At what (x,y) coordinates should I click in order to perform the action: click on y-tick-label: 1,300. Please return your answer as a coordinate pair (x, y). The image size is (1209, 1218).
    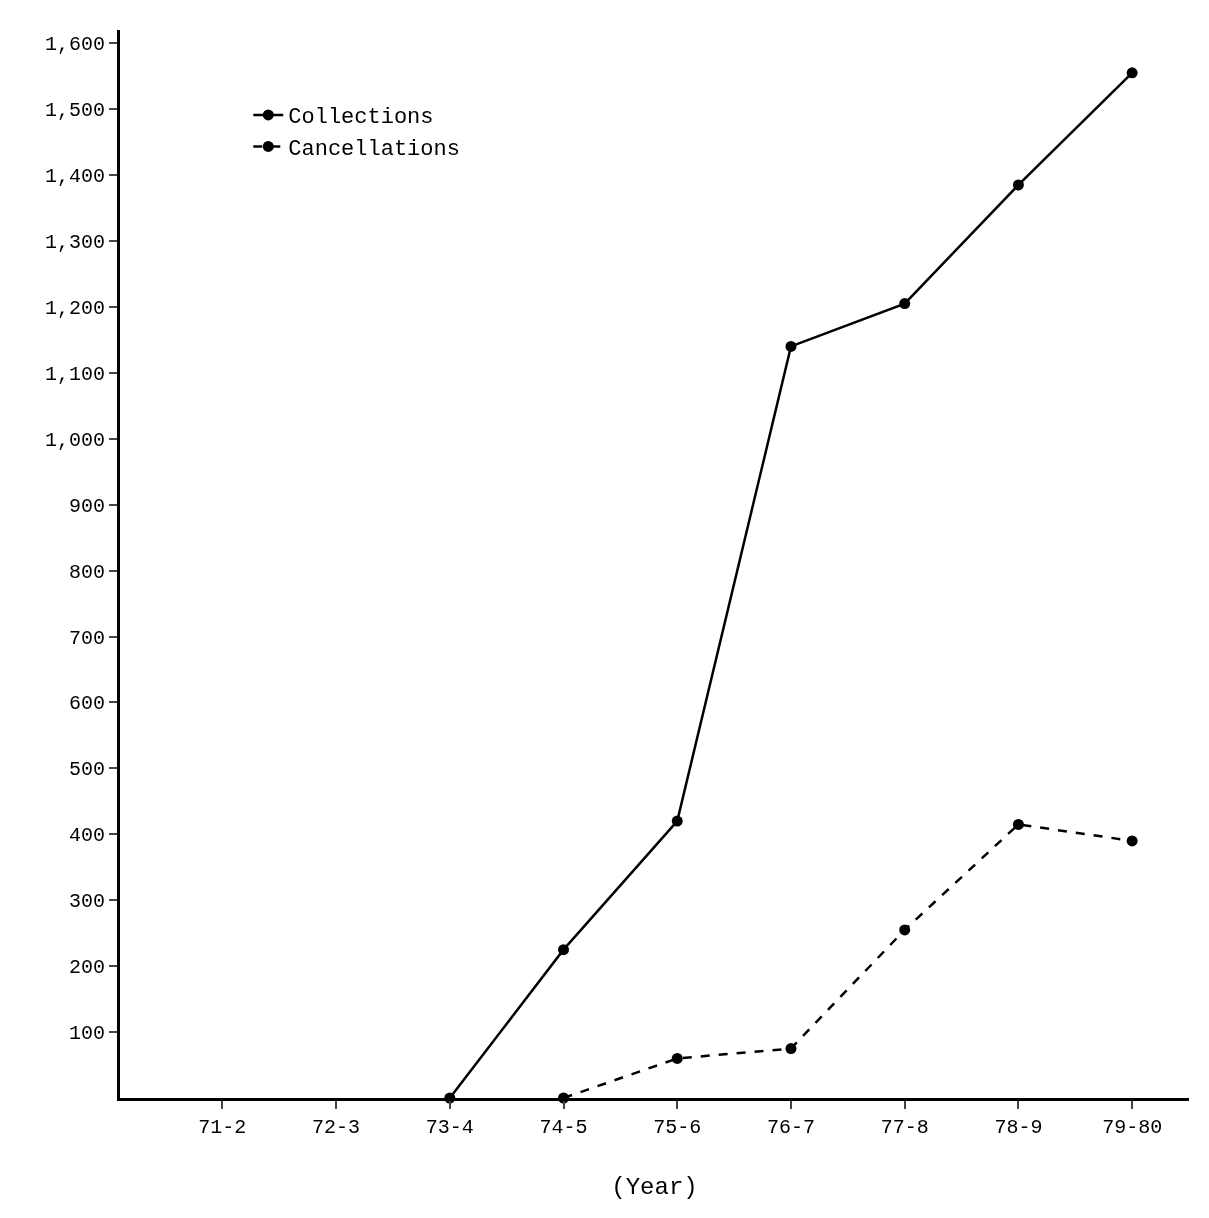
    Looking at the image, I should click on (74, 242).